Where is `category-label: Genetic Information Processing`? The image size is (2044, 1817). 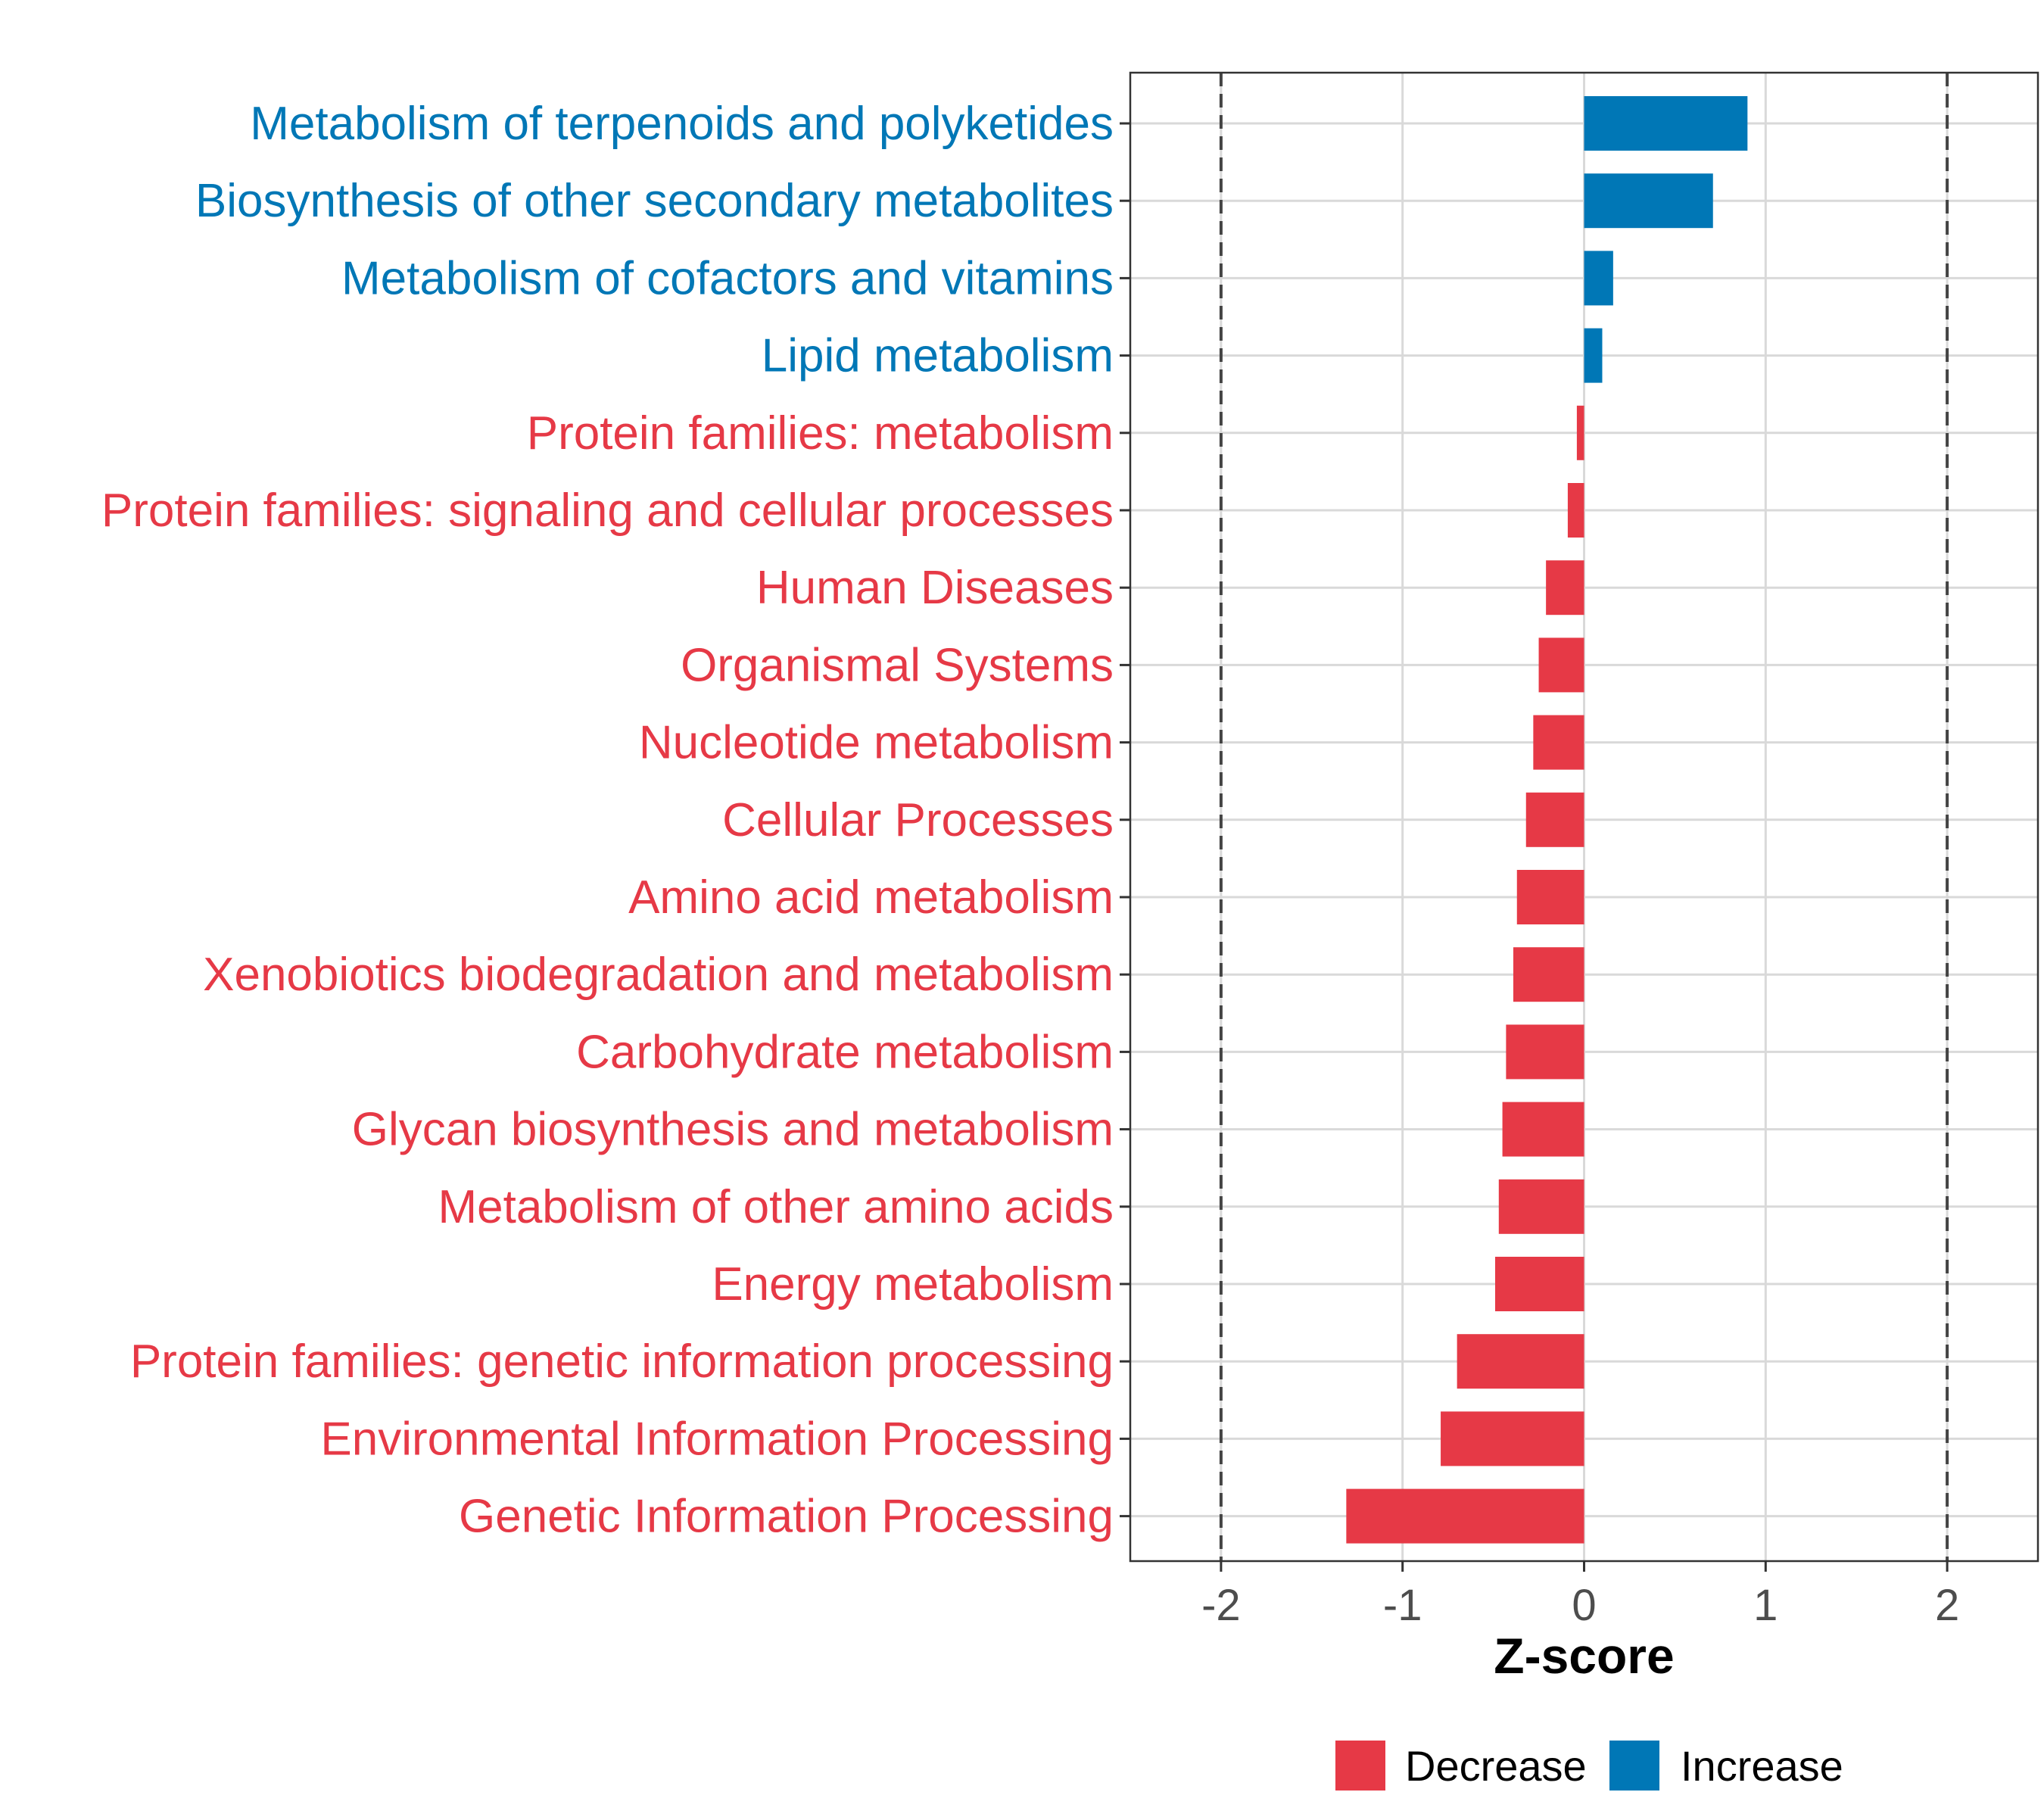 category-label: Genetic Information Processing is located at coordinates (787, 1517).